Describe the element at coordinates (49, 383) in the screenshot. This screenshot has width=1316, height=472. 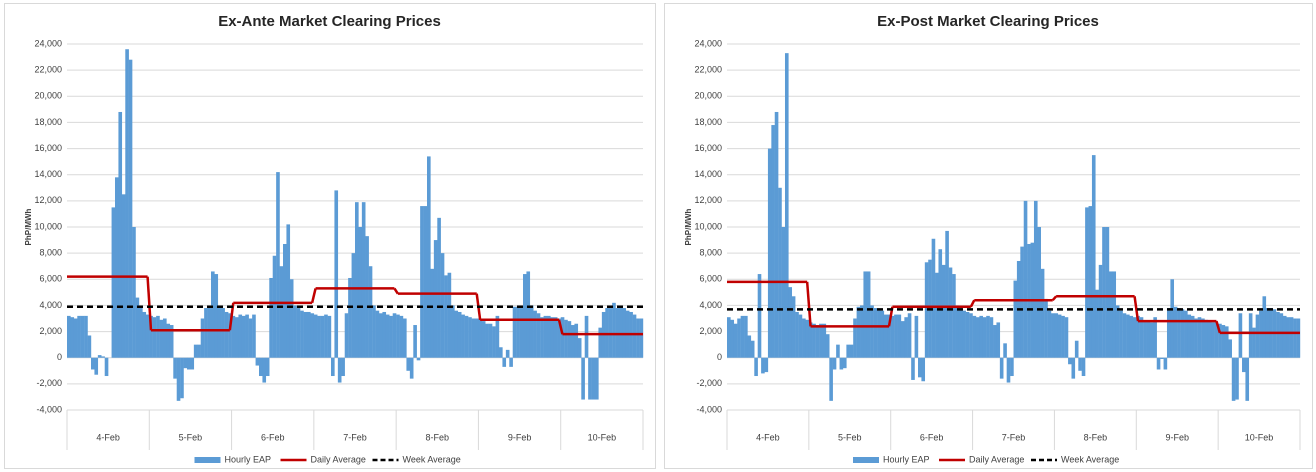
I see `y-tick-label: -2,000` at that location.